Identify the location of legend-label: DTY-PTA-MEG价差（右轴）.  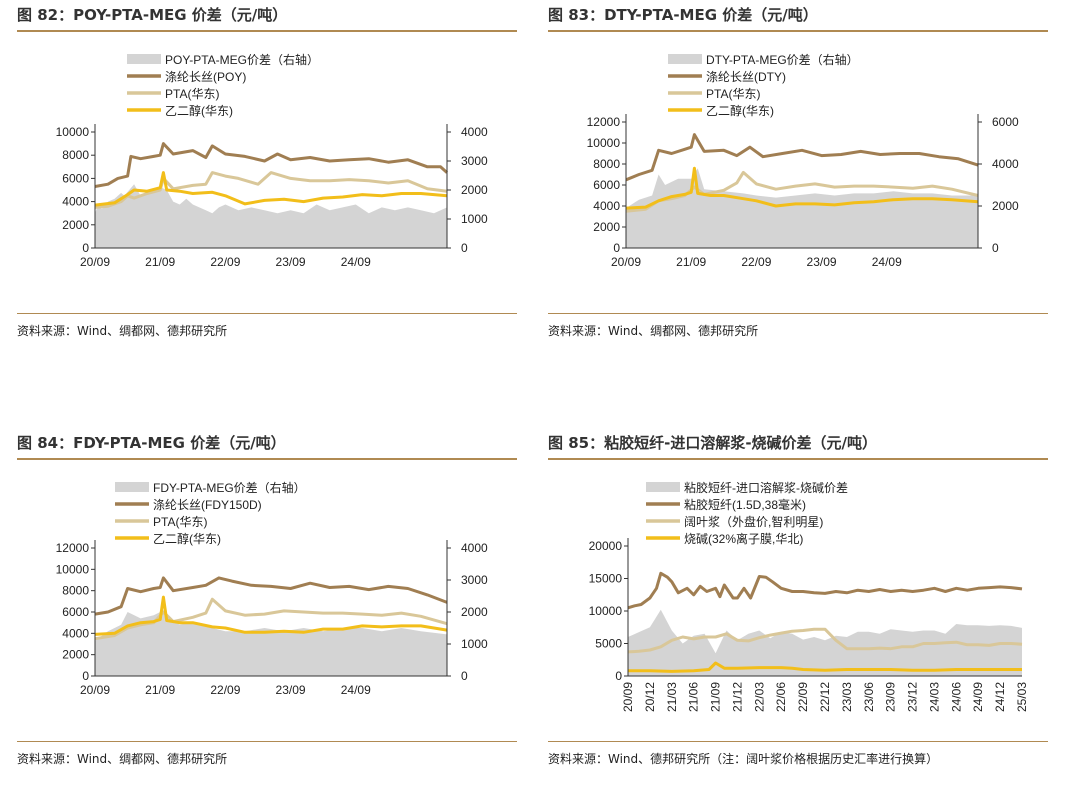
(782, 59).